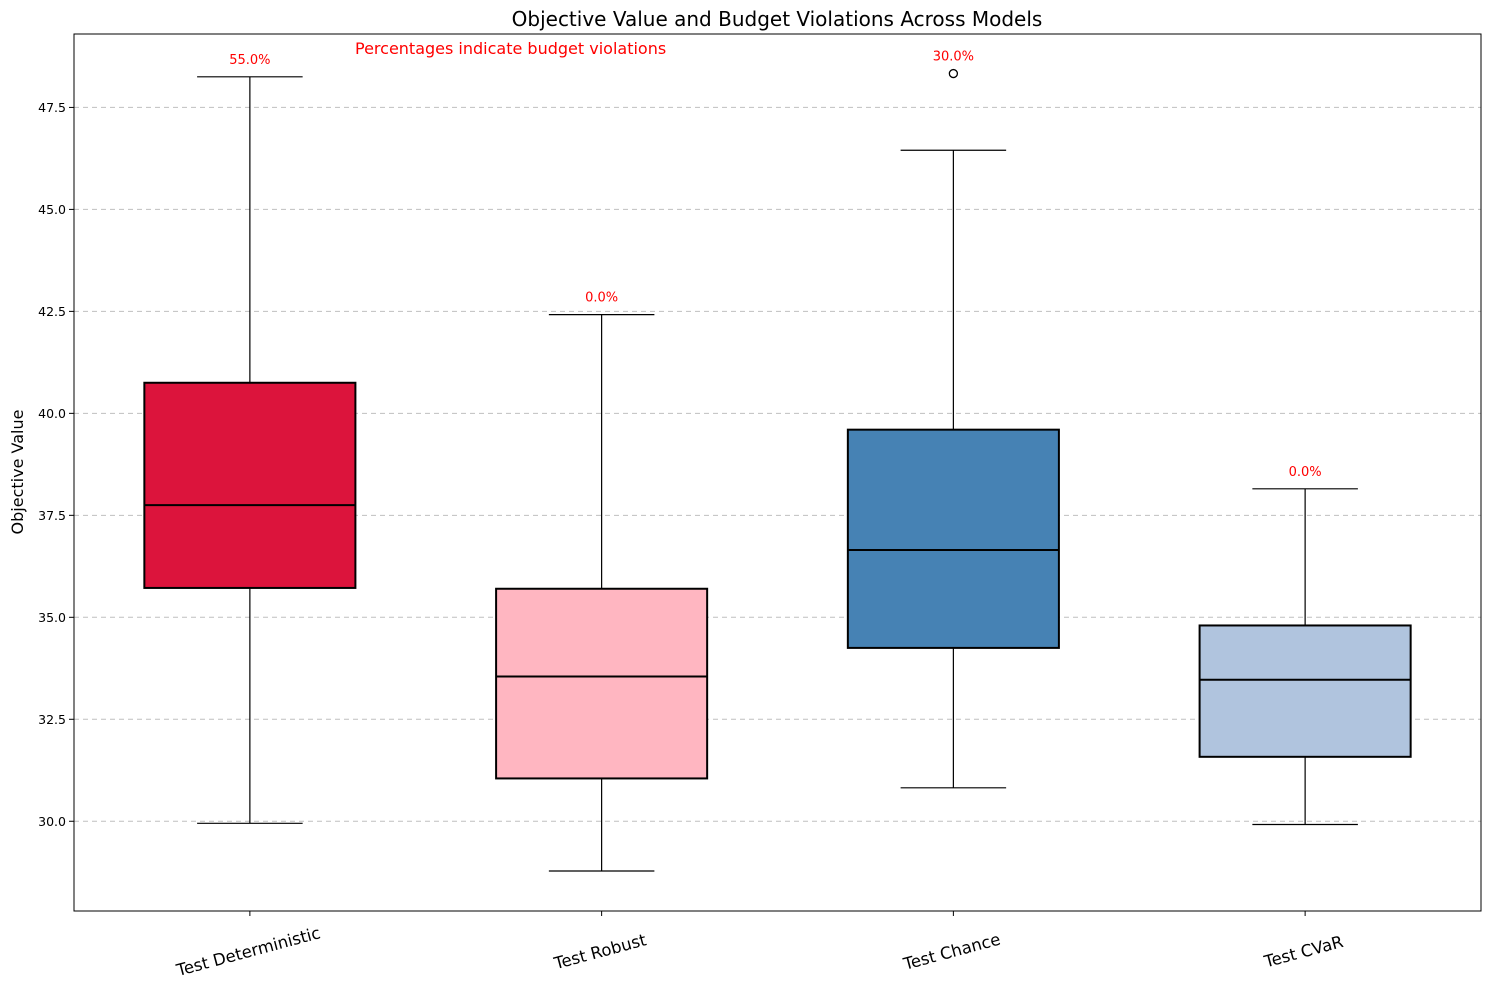 The width and height of the screenshot is (1489, 990). What do you see at coordinates (953, 73) in the screenshot?
I see `outlier-point` at bounding box center [953, 73].